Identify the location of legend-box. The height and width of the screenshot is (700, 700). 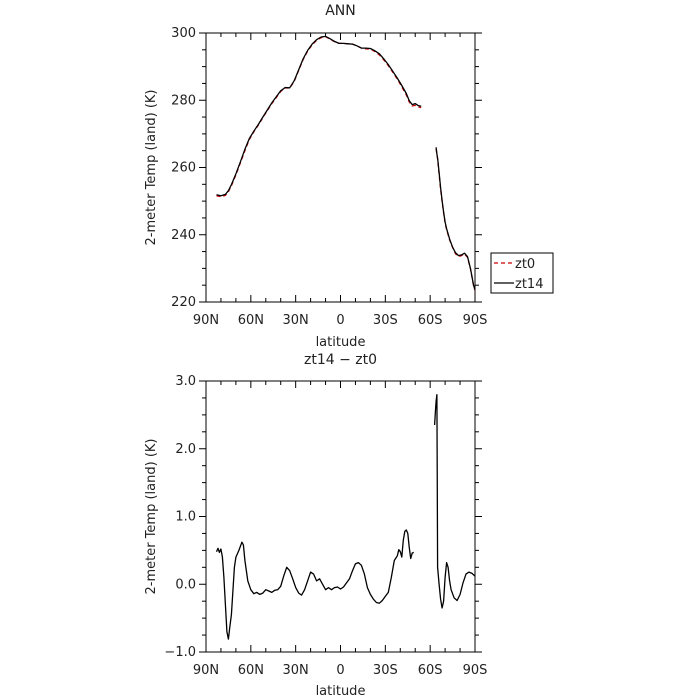
(522, 273).